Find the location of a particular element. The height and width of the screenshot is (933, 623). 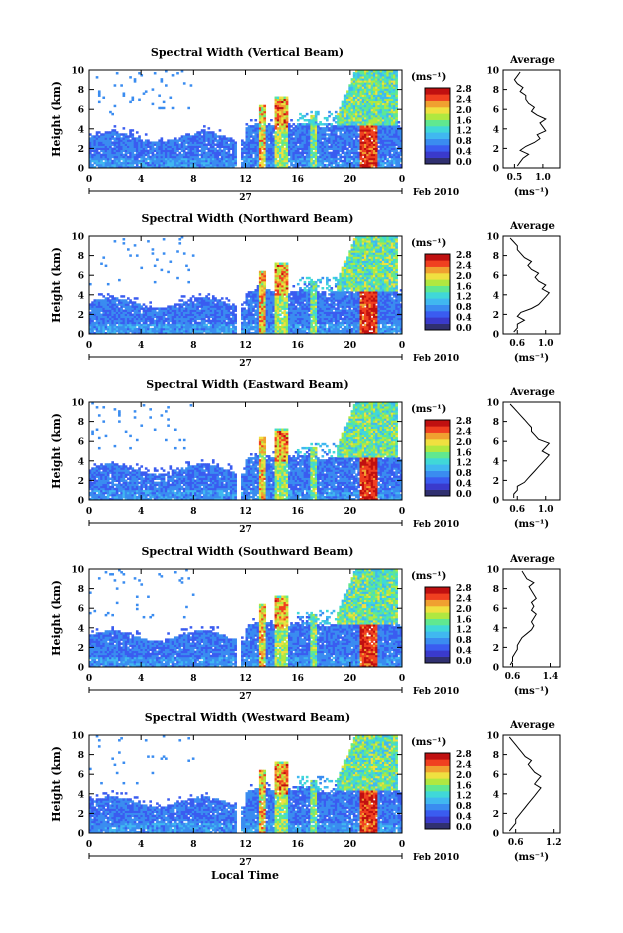

colorbar-tick-label: 2.4 is located at coordinates (464, 100).